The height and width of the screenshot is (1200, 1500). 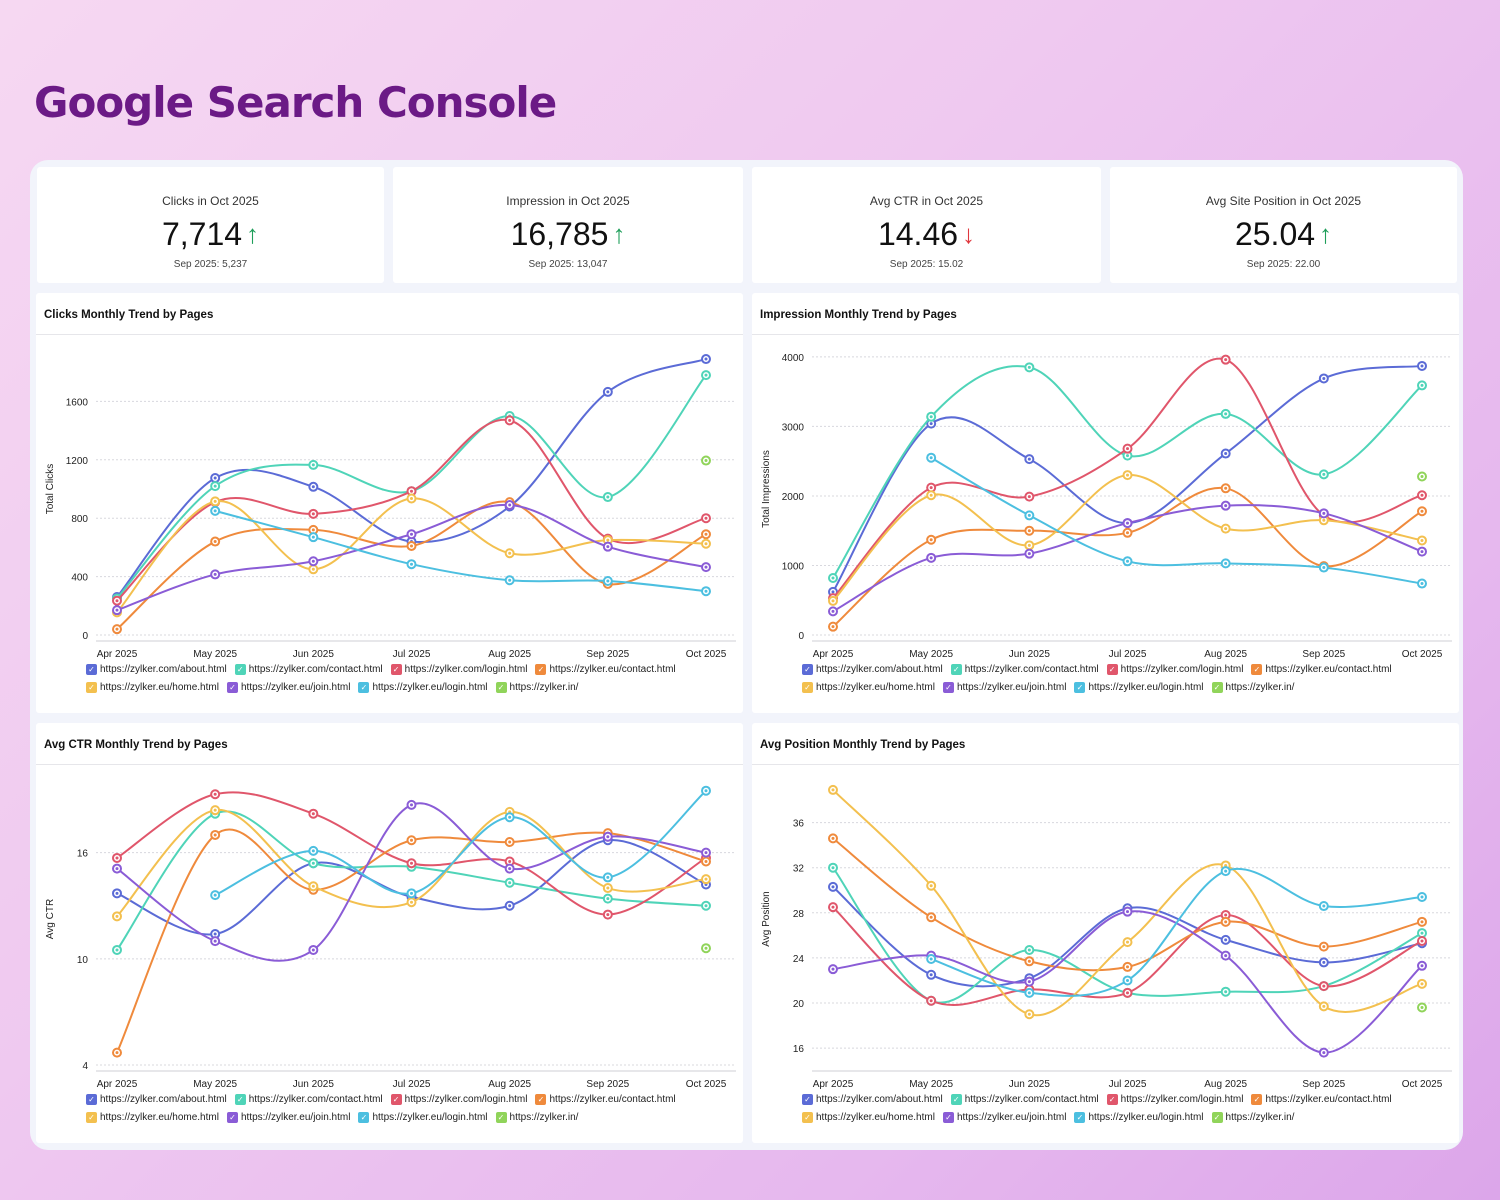 I want to click on kpi-previous: Sep 2025: 13,047, so click(x=568, y=264).